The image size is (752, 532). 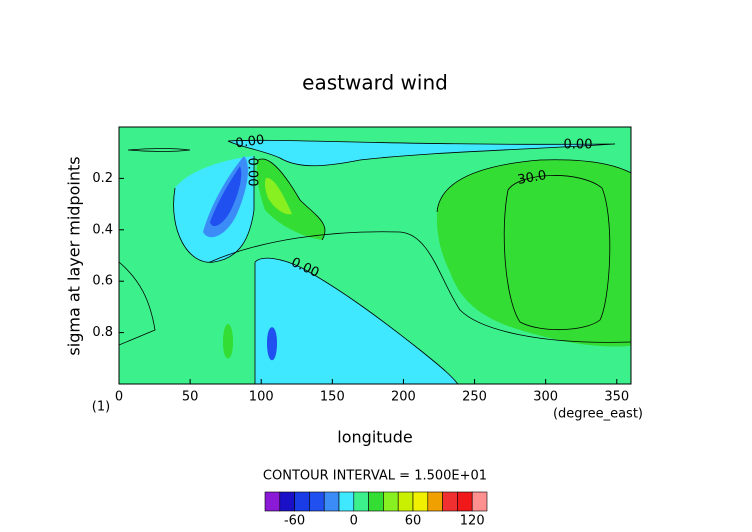 I want to click on y-tick-label: 0.8, so click(x=102, y=332).